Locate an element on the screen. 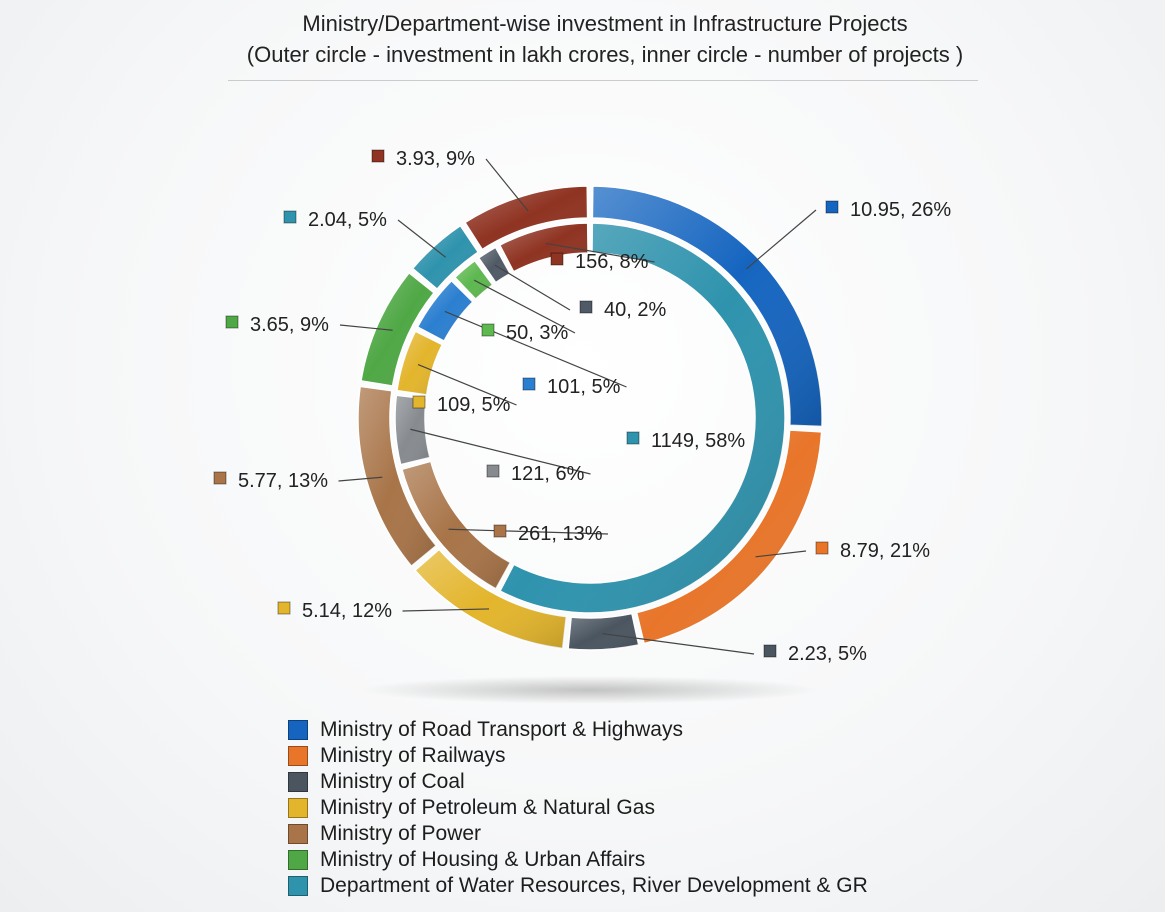  outer-data-label: 5.14, 12% is located at coordinates (347, 611).